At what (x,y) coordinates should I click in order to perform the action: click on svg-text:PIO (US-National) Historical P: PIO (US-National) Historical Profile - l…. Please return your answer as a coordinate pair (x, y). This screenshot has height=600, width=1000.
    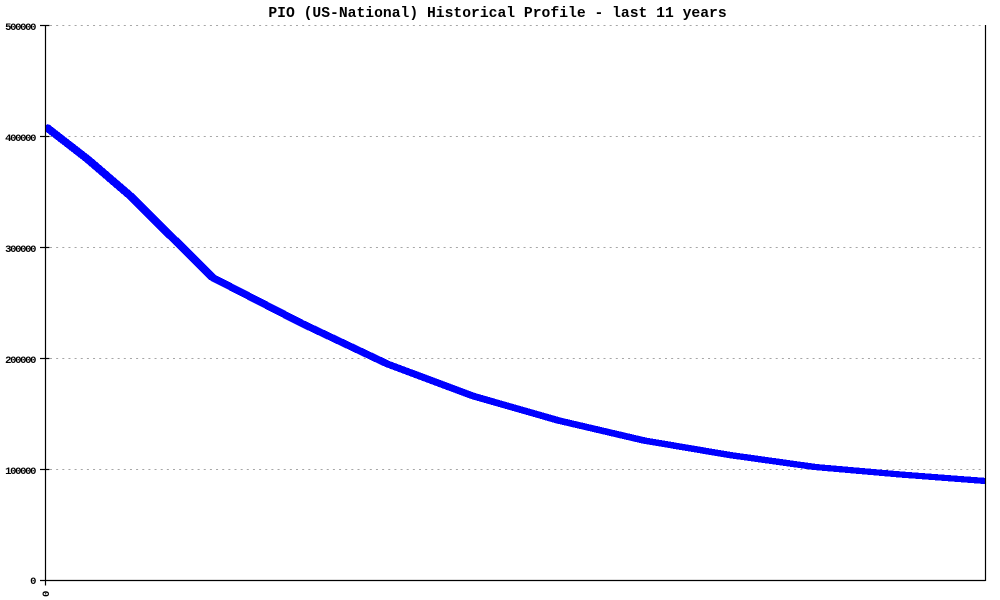
    Looking at the image, I should click on (497, 14).